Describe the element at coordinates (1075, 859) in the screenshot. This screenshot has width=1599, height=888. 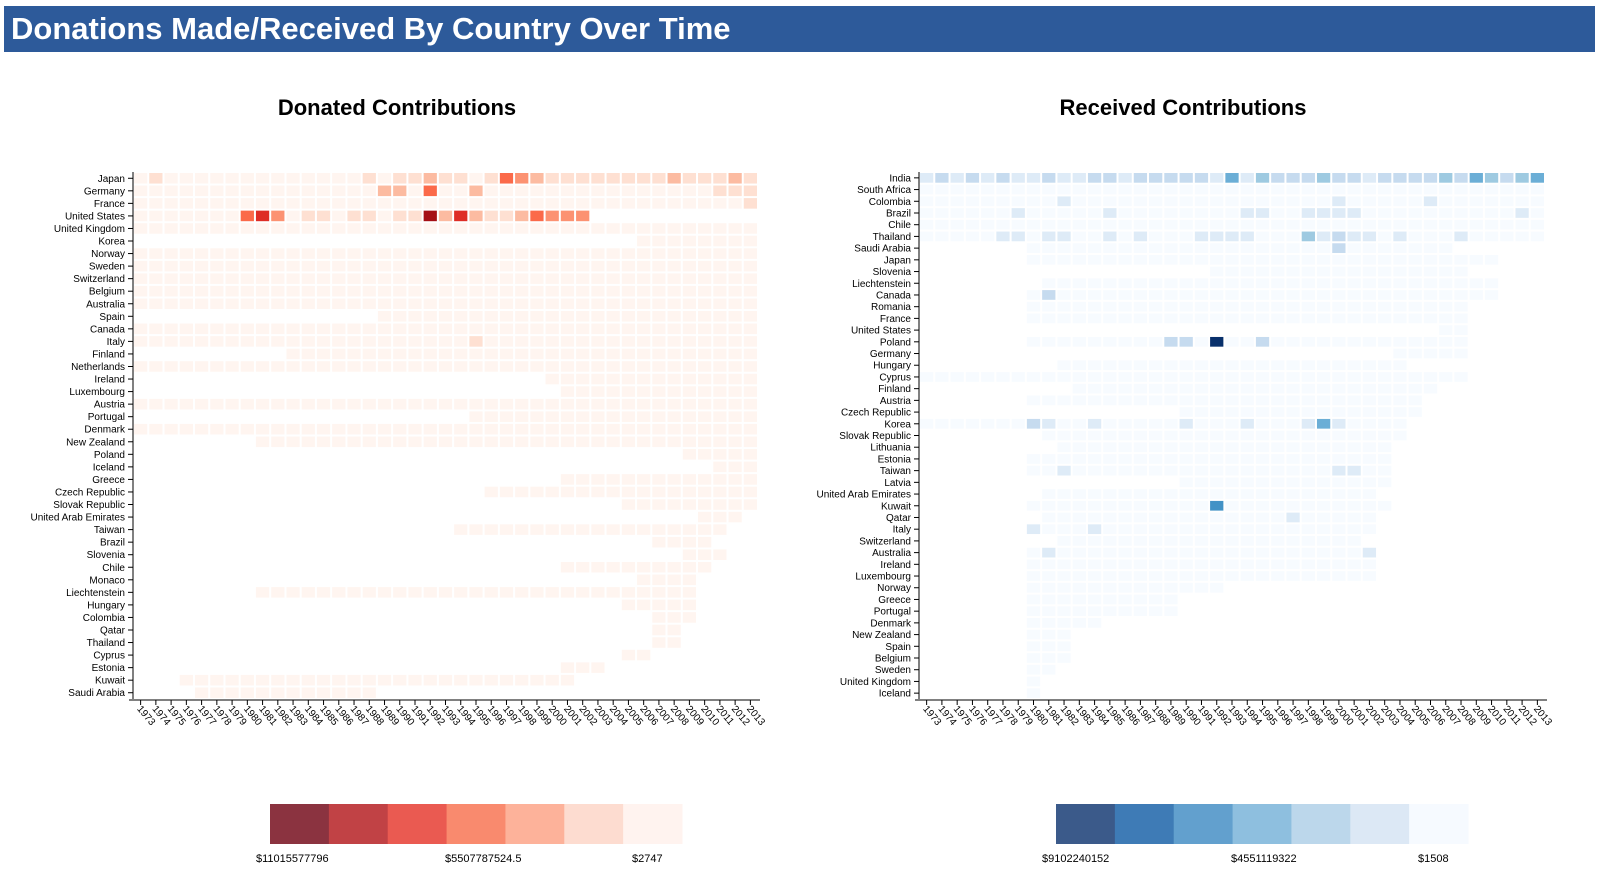
I see `received-legend-label: $9102240152` at that location.